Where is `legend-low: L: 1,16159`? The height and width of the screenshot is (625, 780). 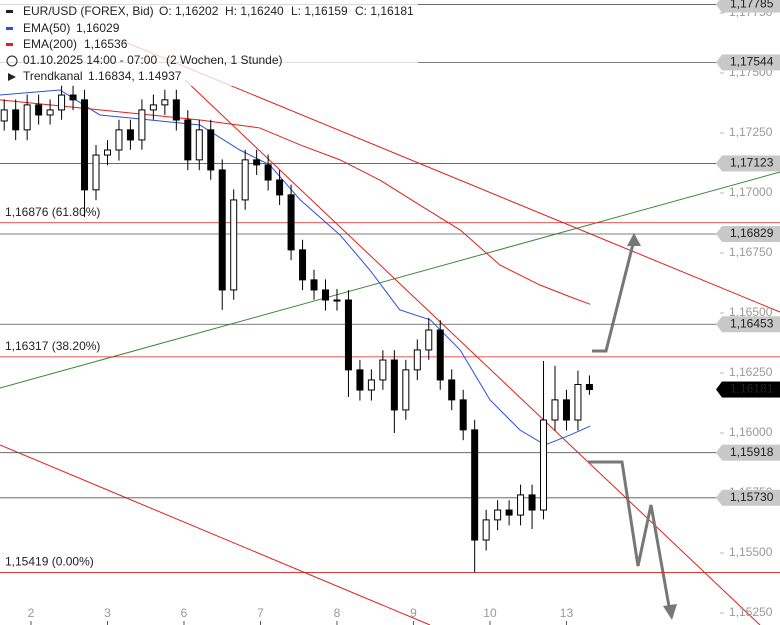 legend-low: L: 1,16159 is located at coordinates (319, 11).